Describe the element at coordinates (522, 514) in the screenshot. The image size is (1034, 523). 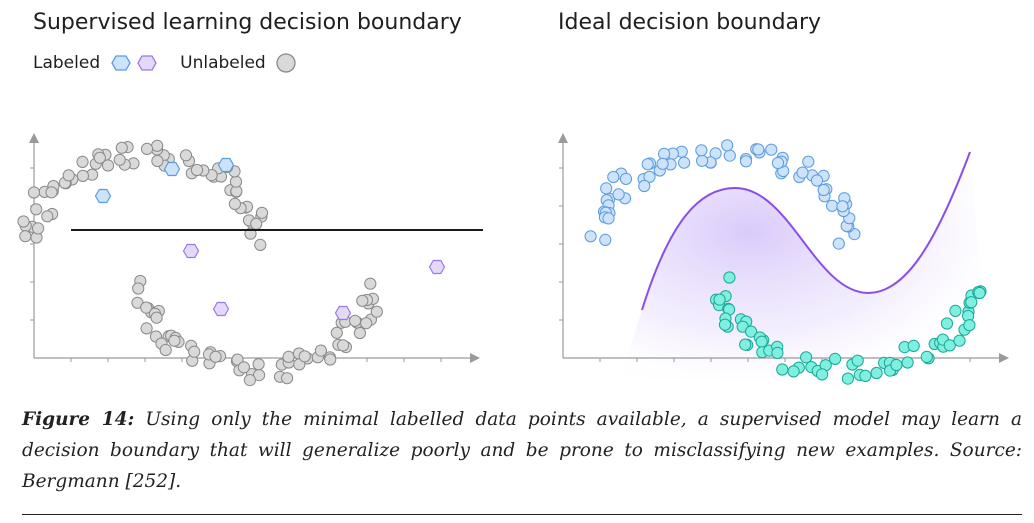
I see `bottom-rule` at that location.